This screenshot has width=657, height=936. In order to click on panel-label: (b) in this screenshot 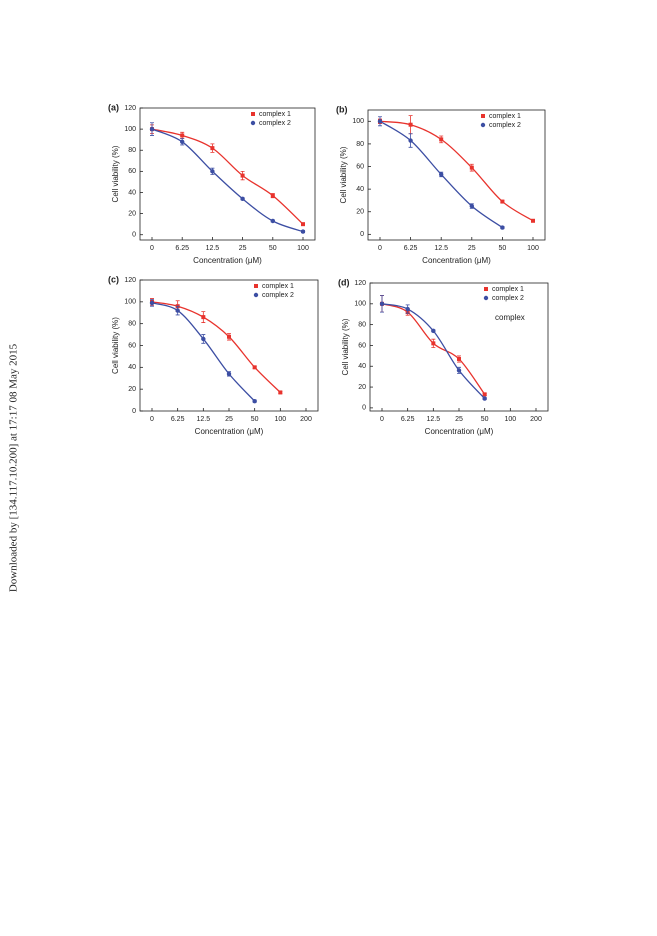, I will do `click(342, 109)`.